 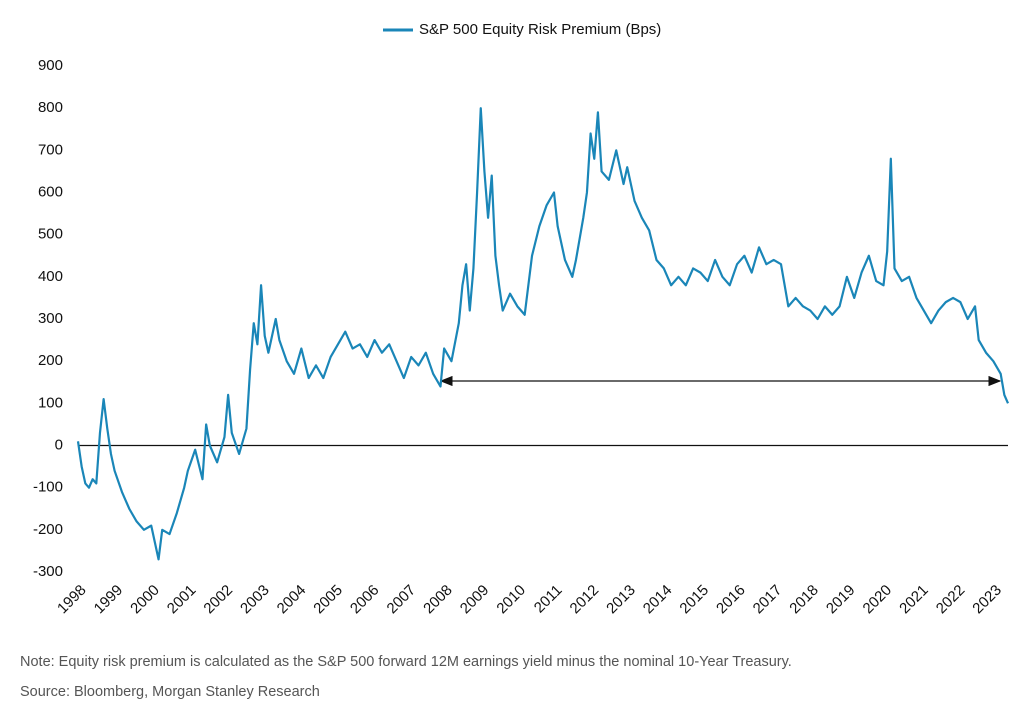 What do you see at coordinates (48, 529) in the screenshot?
I see `y-tick-label: -200` at bounding box center [48, 529].